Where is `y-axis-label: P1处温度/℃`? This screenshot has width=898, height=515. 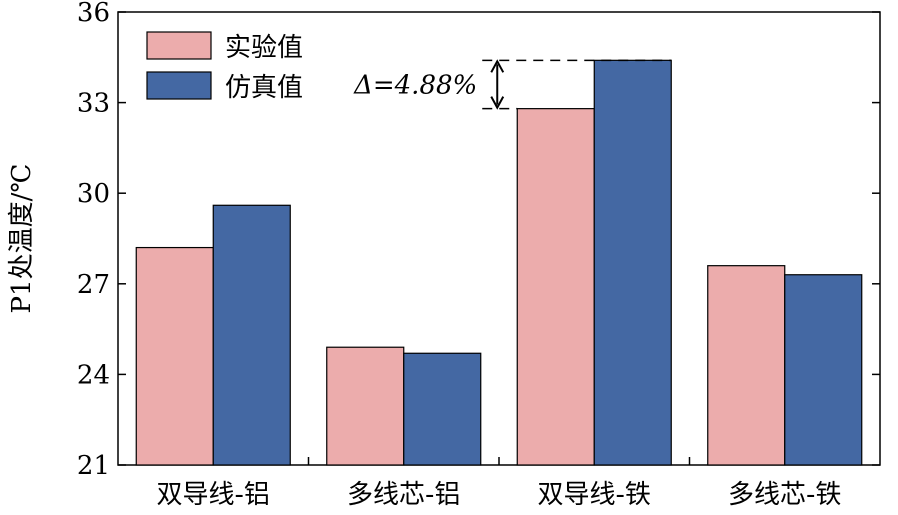 y-axis-label: P1处温度/℃ is located at coordinates (22, 239).